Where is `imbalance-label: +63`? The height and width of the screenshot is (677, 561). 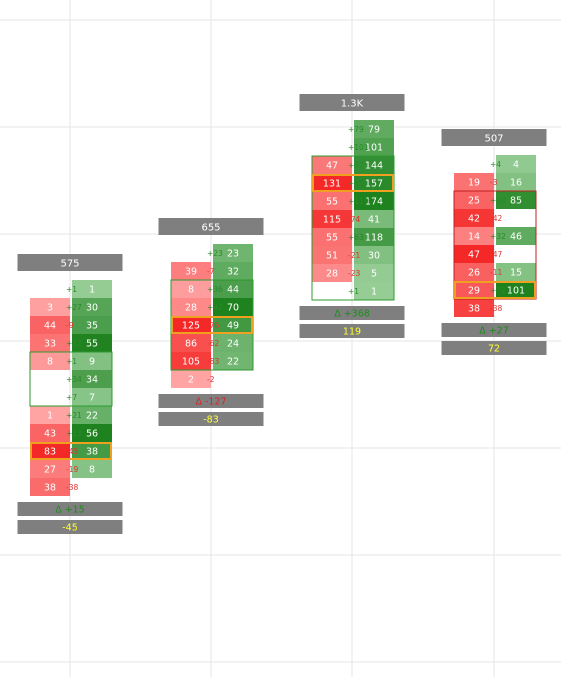 imbalance-label: +63 is located at coordinates (356, 237).